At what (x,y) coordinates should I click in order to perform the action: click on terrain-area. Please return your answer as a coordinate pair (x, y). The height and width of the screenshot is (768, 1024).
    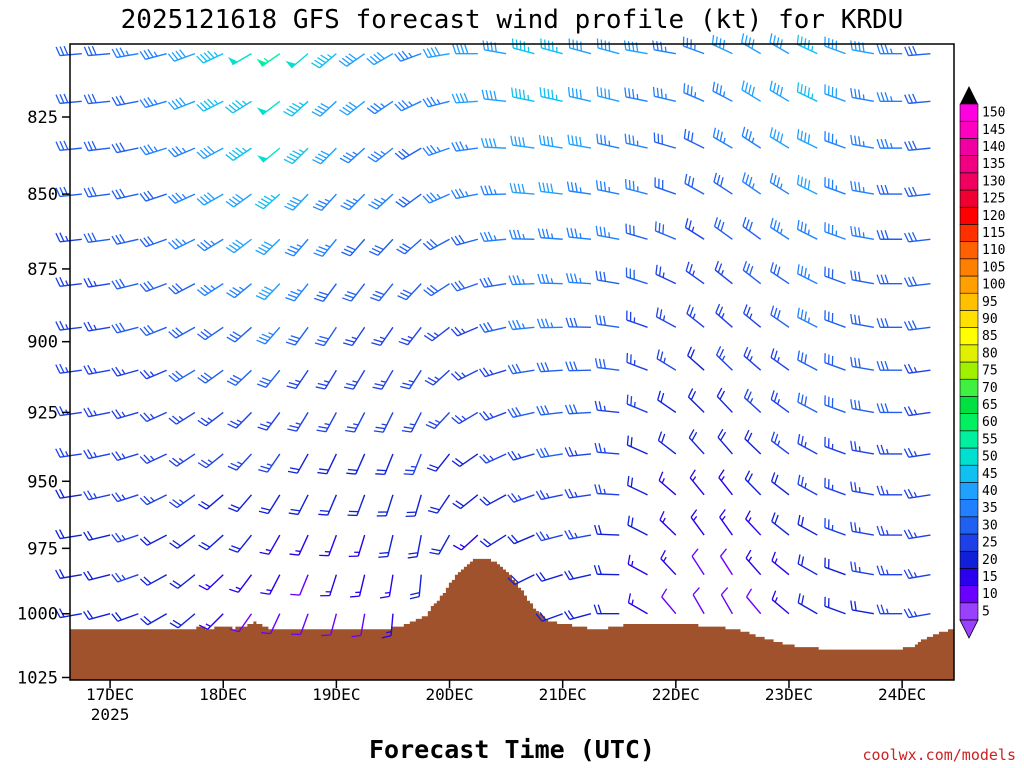
    Looking at the image, I should click on (512, 619).